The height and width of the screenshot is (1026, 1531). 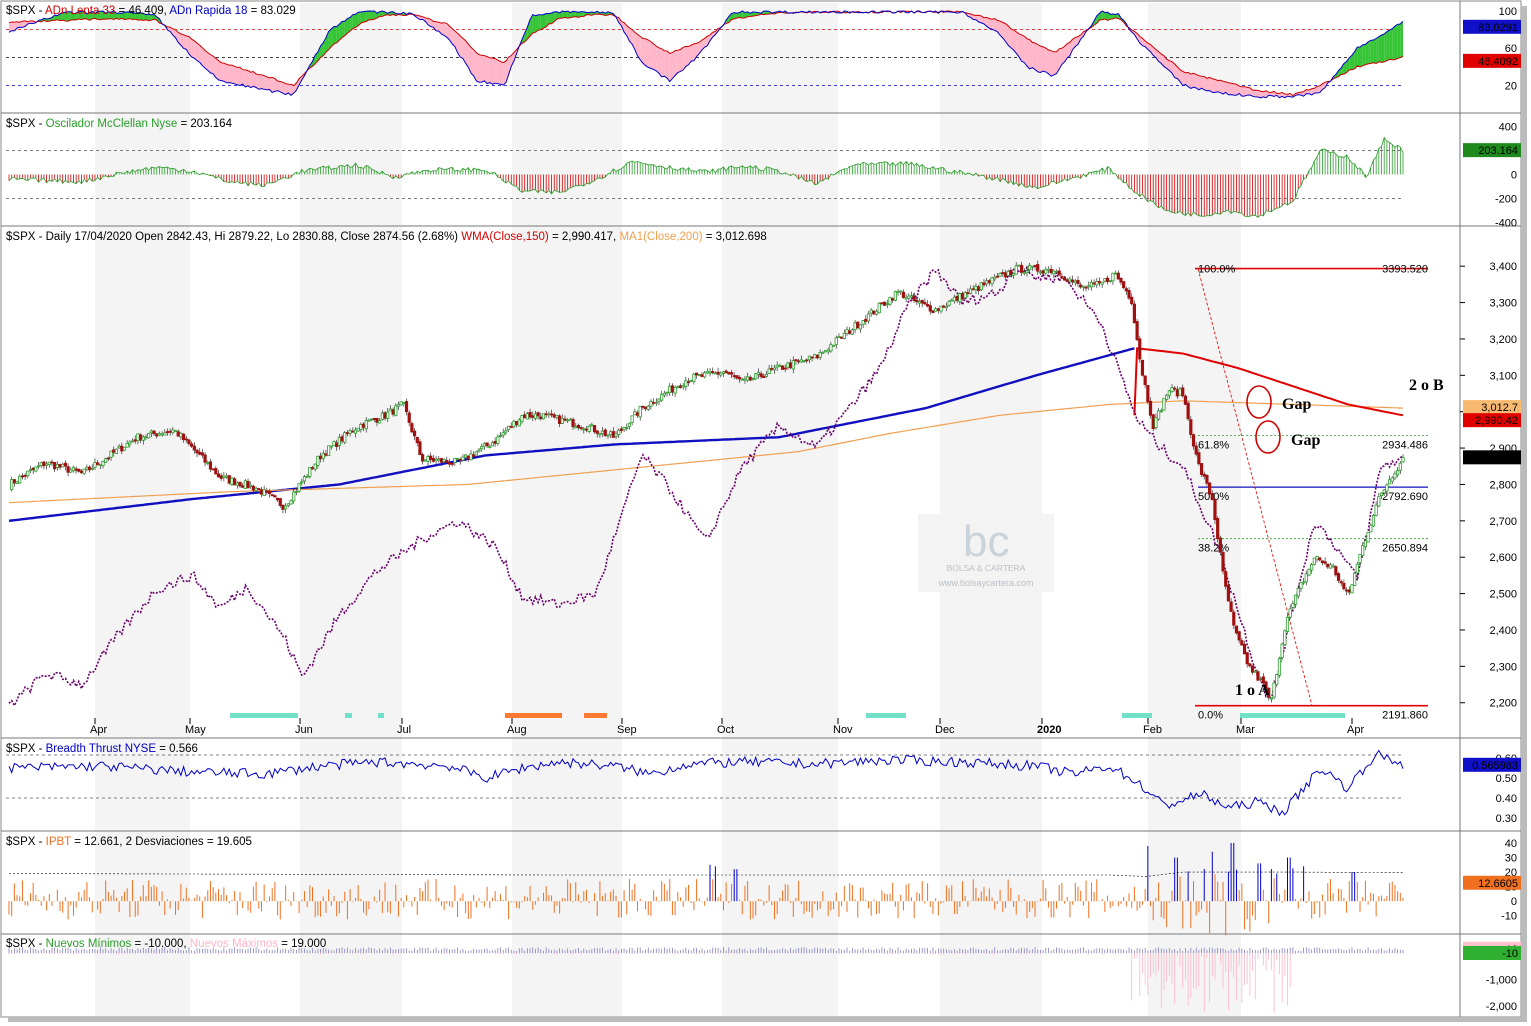 I want to click on month-label: Jul, so click(x=404, y=730).